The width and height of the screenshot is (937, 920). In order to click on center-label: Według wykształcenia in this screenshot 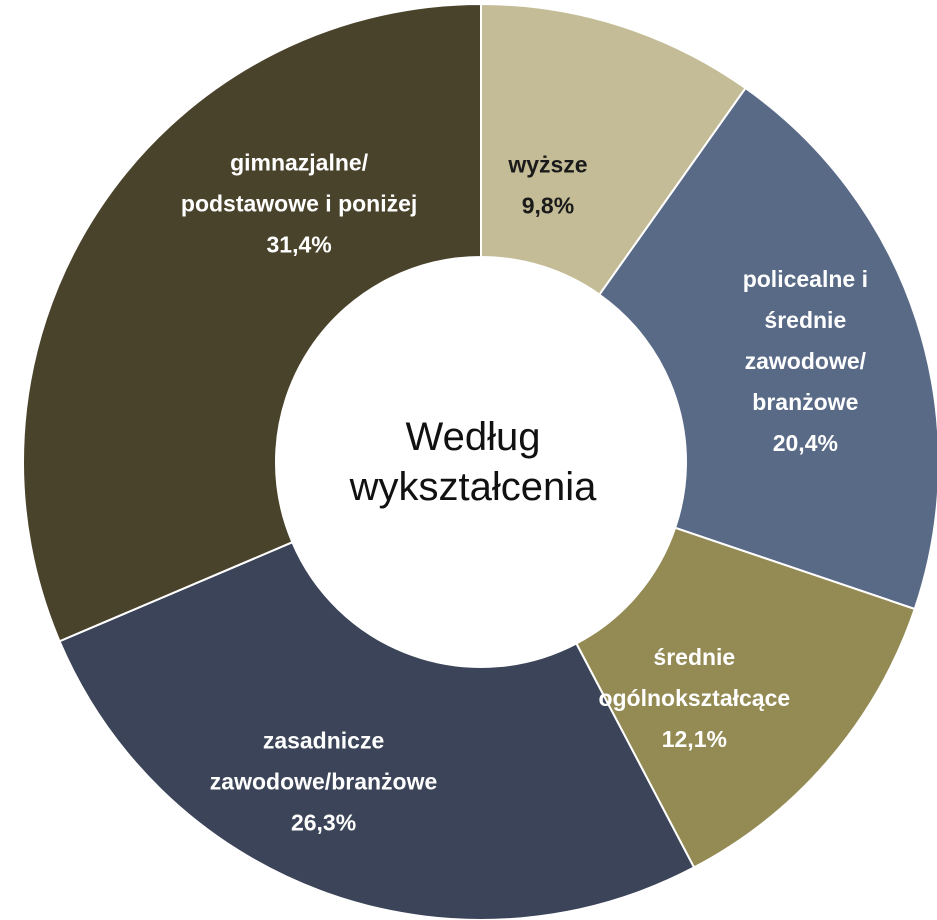, I will do `click(473, 462)`.